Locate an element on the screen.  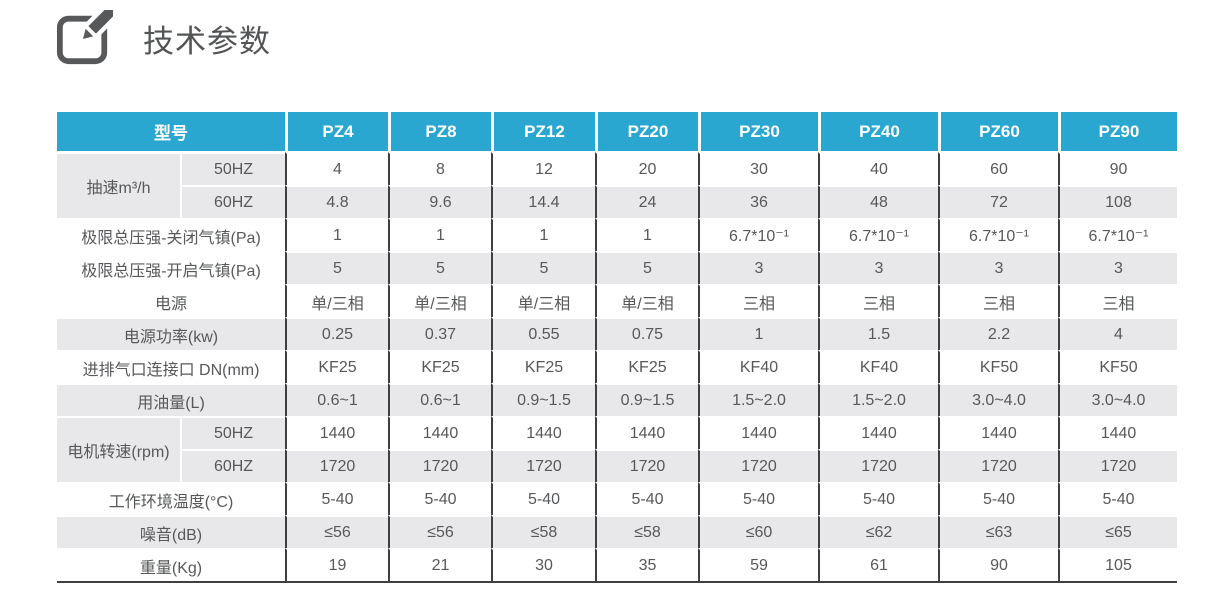
value-cell: 61 is located at coordinates (878, 564).